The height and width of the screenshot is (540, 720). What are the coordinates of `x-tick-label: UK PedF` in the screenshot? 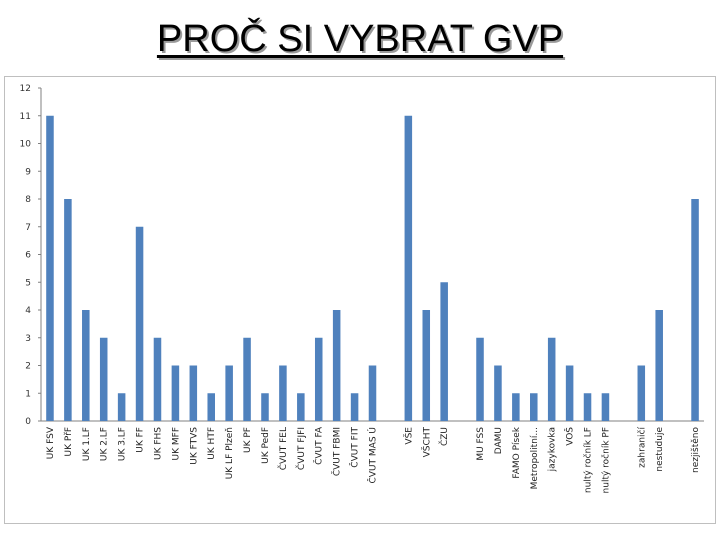 It's located at (266, 445).